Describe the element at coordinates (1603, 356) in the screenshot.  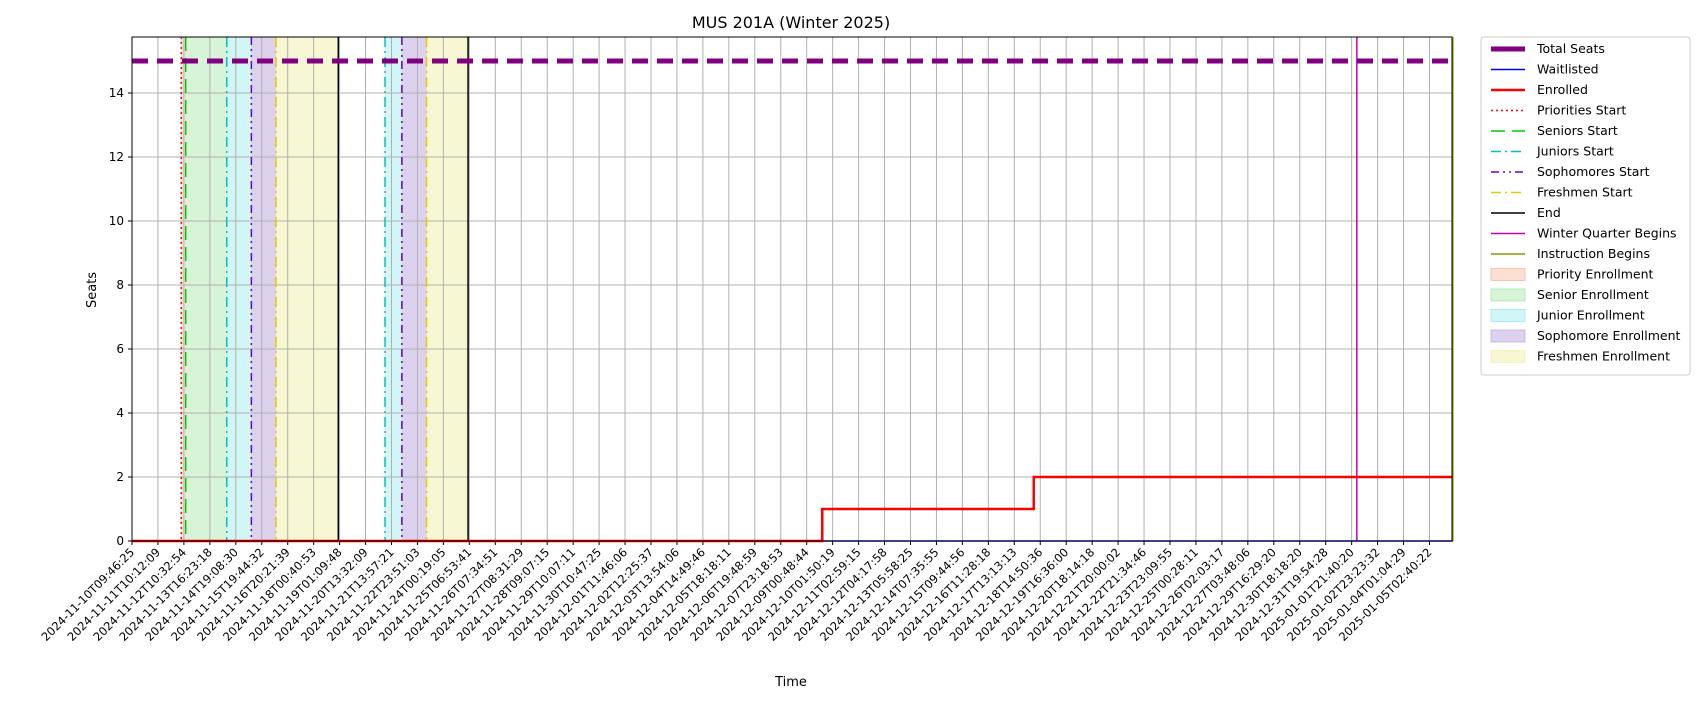
I see `legend-label-freshmen-enrollment: Freshmen Enrollment` at that location.